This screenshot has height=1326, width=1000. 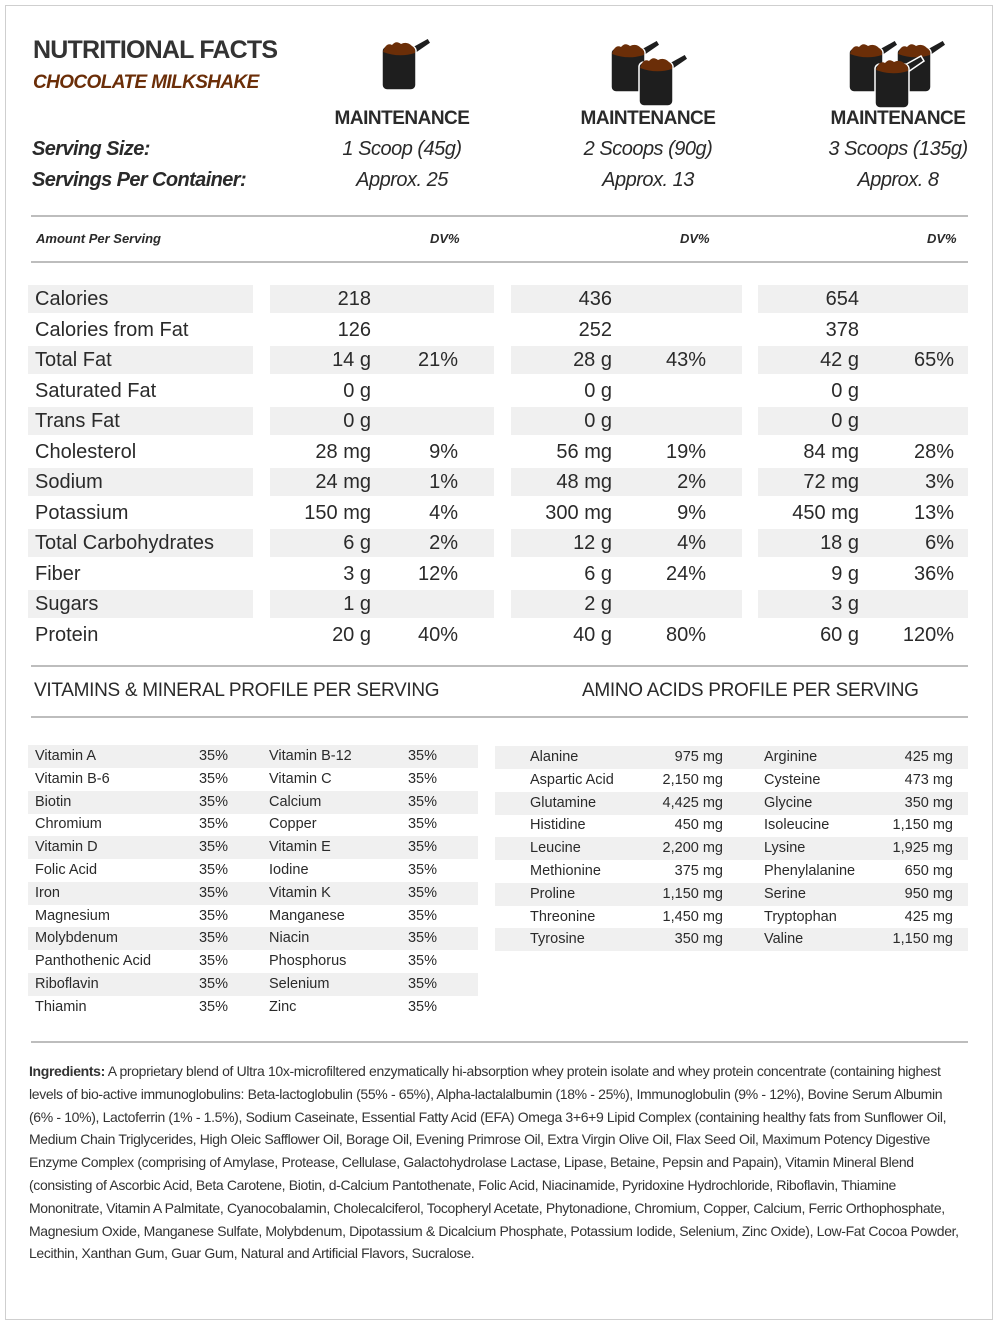 What do you see at coordinates (565, 871) in the screenshot?
I see `amino-name: Methionine` at bounding box center [565, 871].